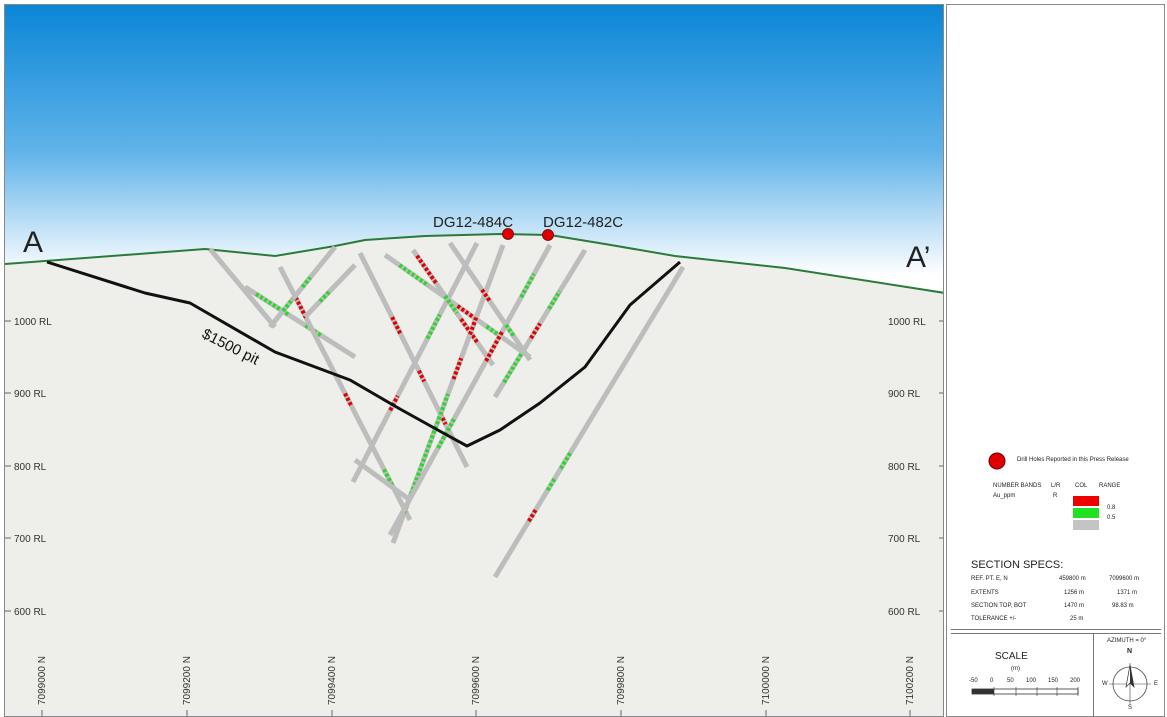 The height and width of the screenshot is (717, 1167). What do you see at coordinates (918, 257) in the screenshot?
I see `section-end-label: A’` at bounding box center [918, 257].